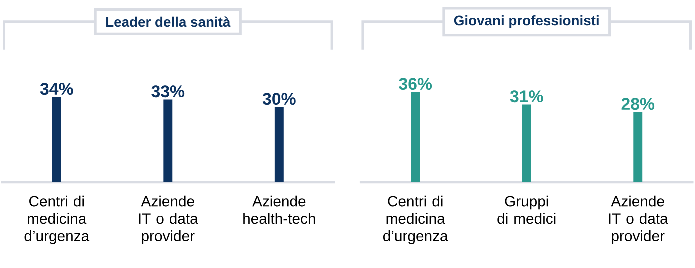 This screenshot has height=268, width=695. What do you see at coordinates (527, 210) in the screenshot?
I see `x-tick-label: Gruppi di medici` at bounding box center [527, 210].